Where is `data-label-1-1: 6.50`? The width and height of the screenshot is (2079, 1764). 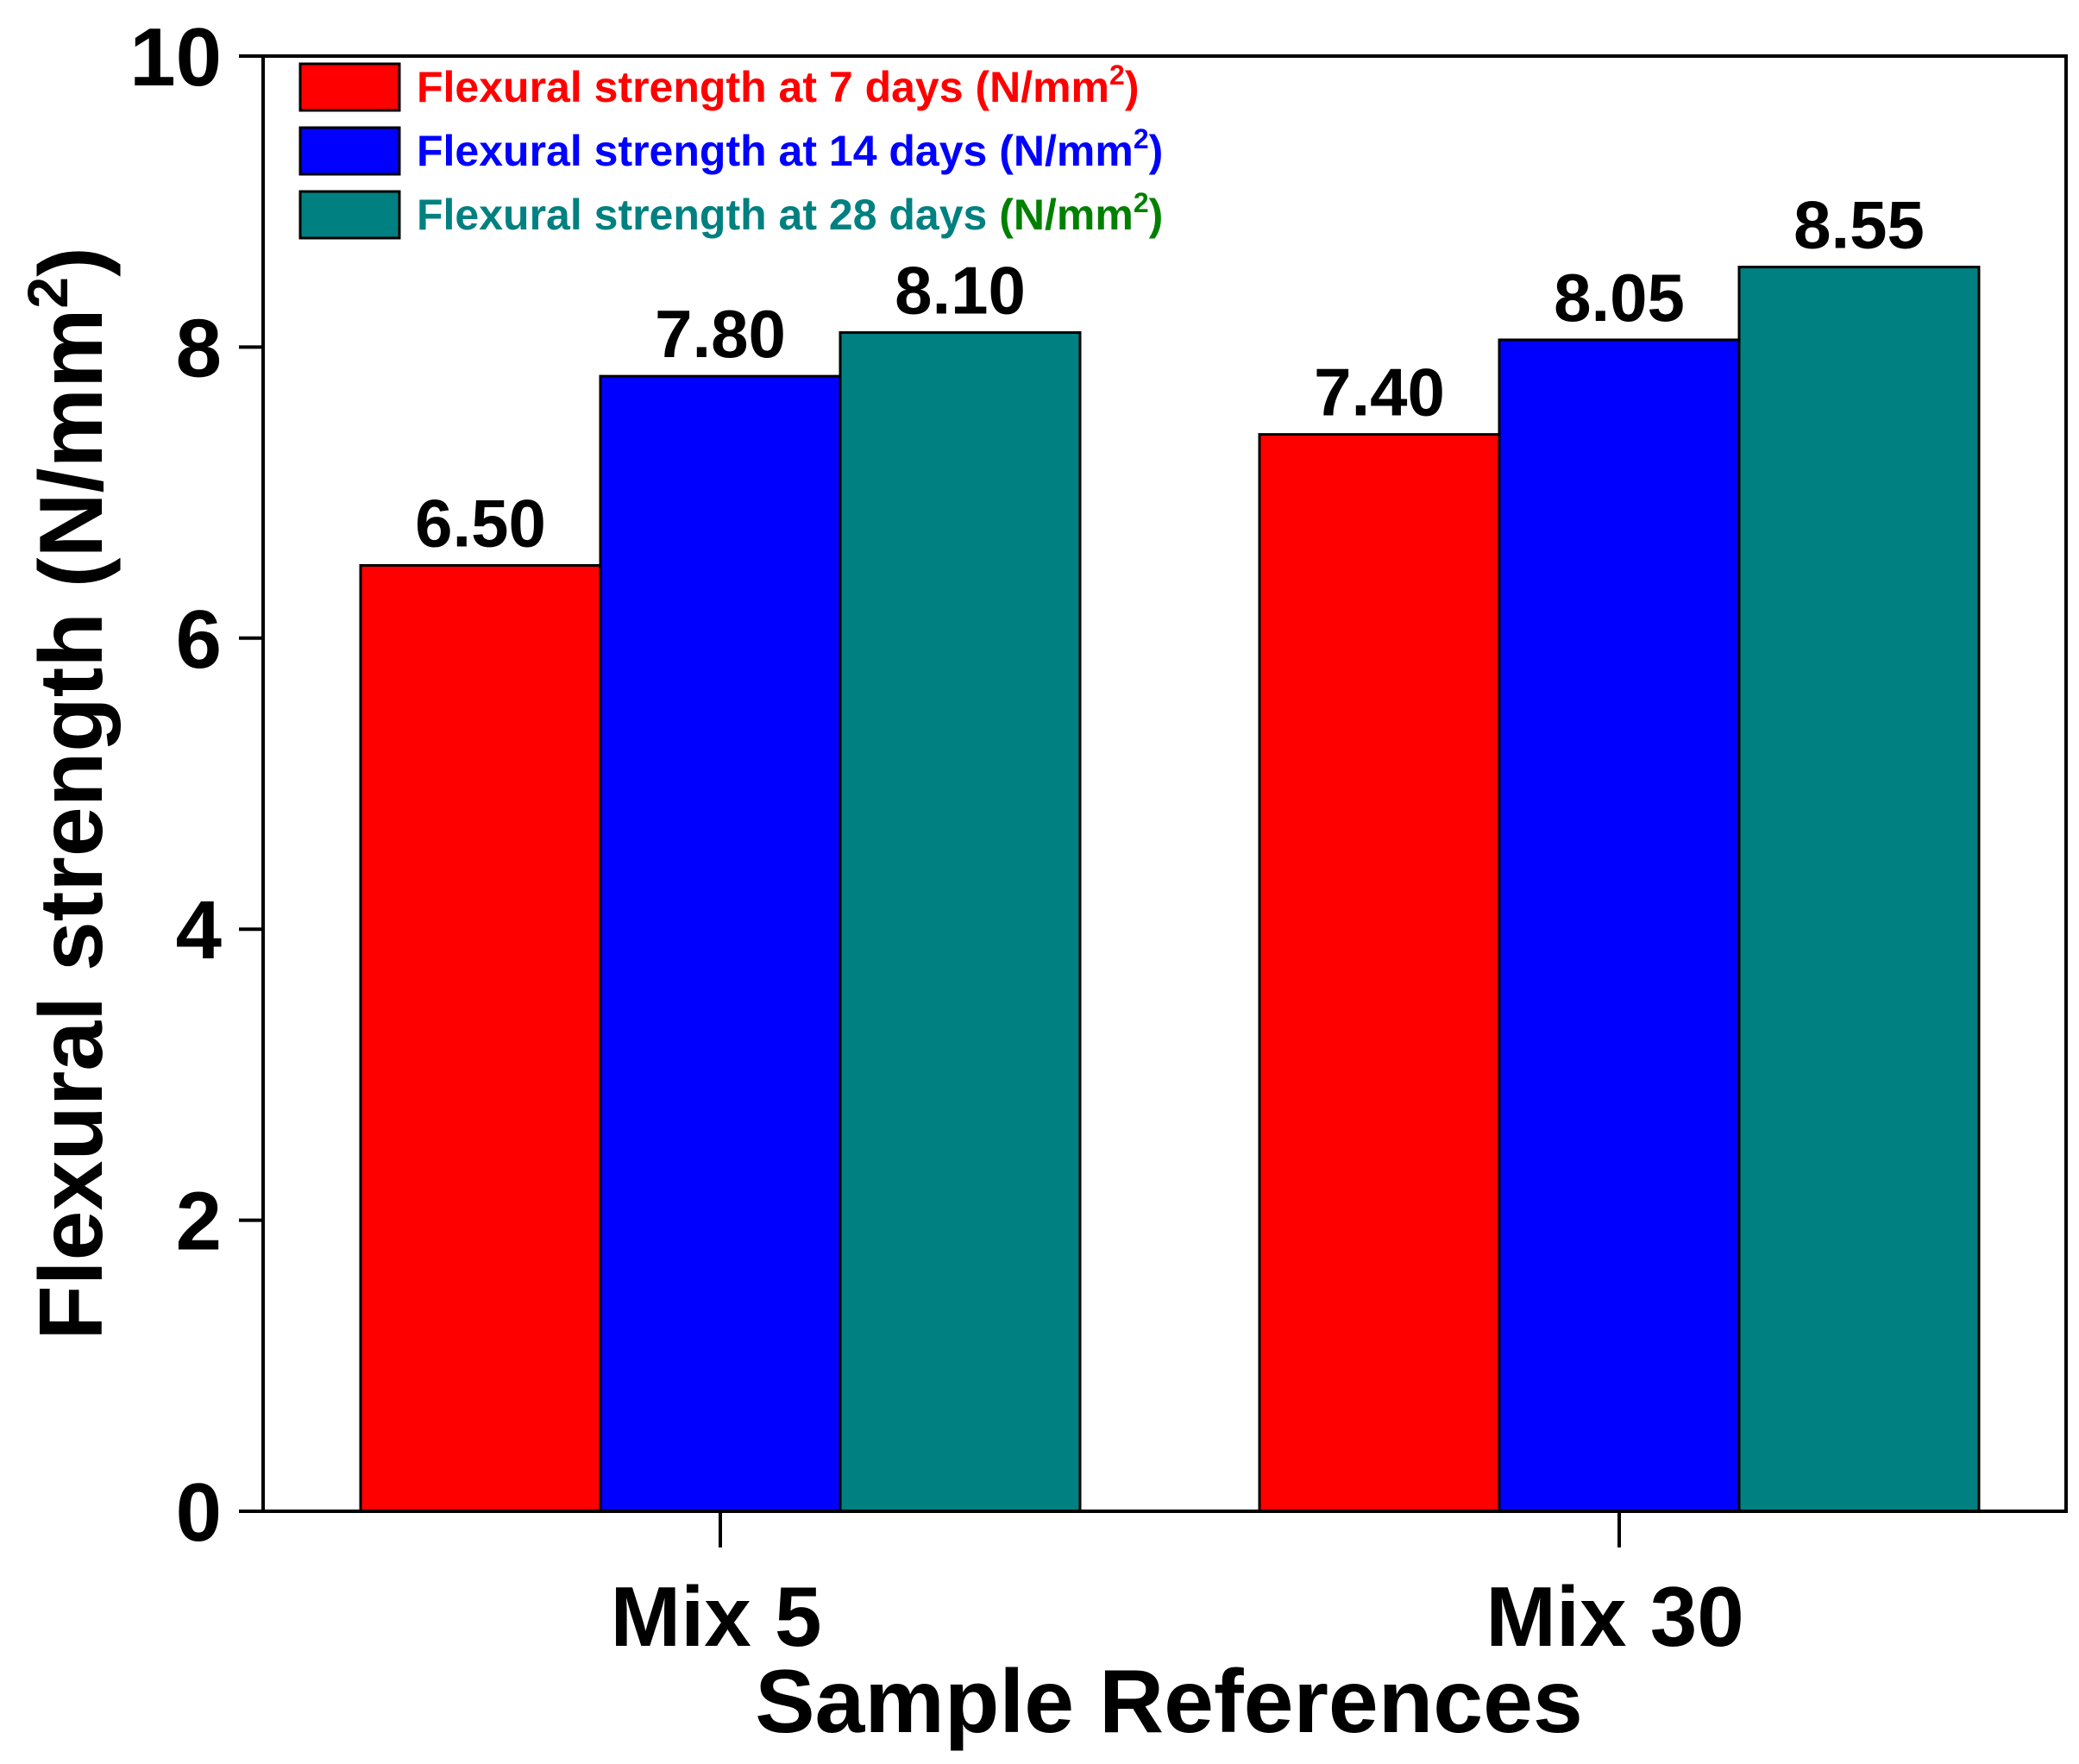 data-label-1-1: 6.50 is located at coordinates (480, 523).